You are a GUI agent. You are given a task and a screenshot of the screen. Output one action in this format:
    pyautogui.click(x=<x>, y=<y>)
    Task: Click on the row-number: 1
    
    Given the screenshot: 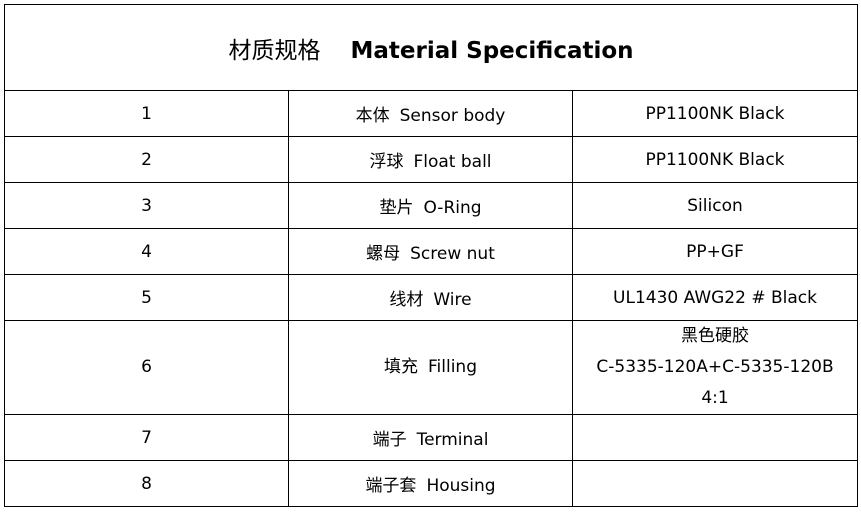 What is the action you would take?
    pyautogui.click(x=146, y=113)
    